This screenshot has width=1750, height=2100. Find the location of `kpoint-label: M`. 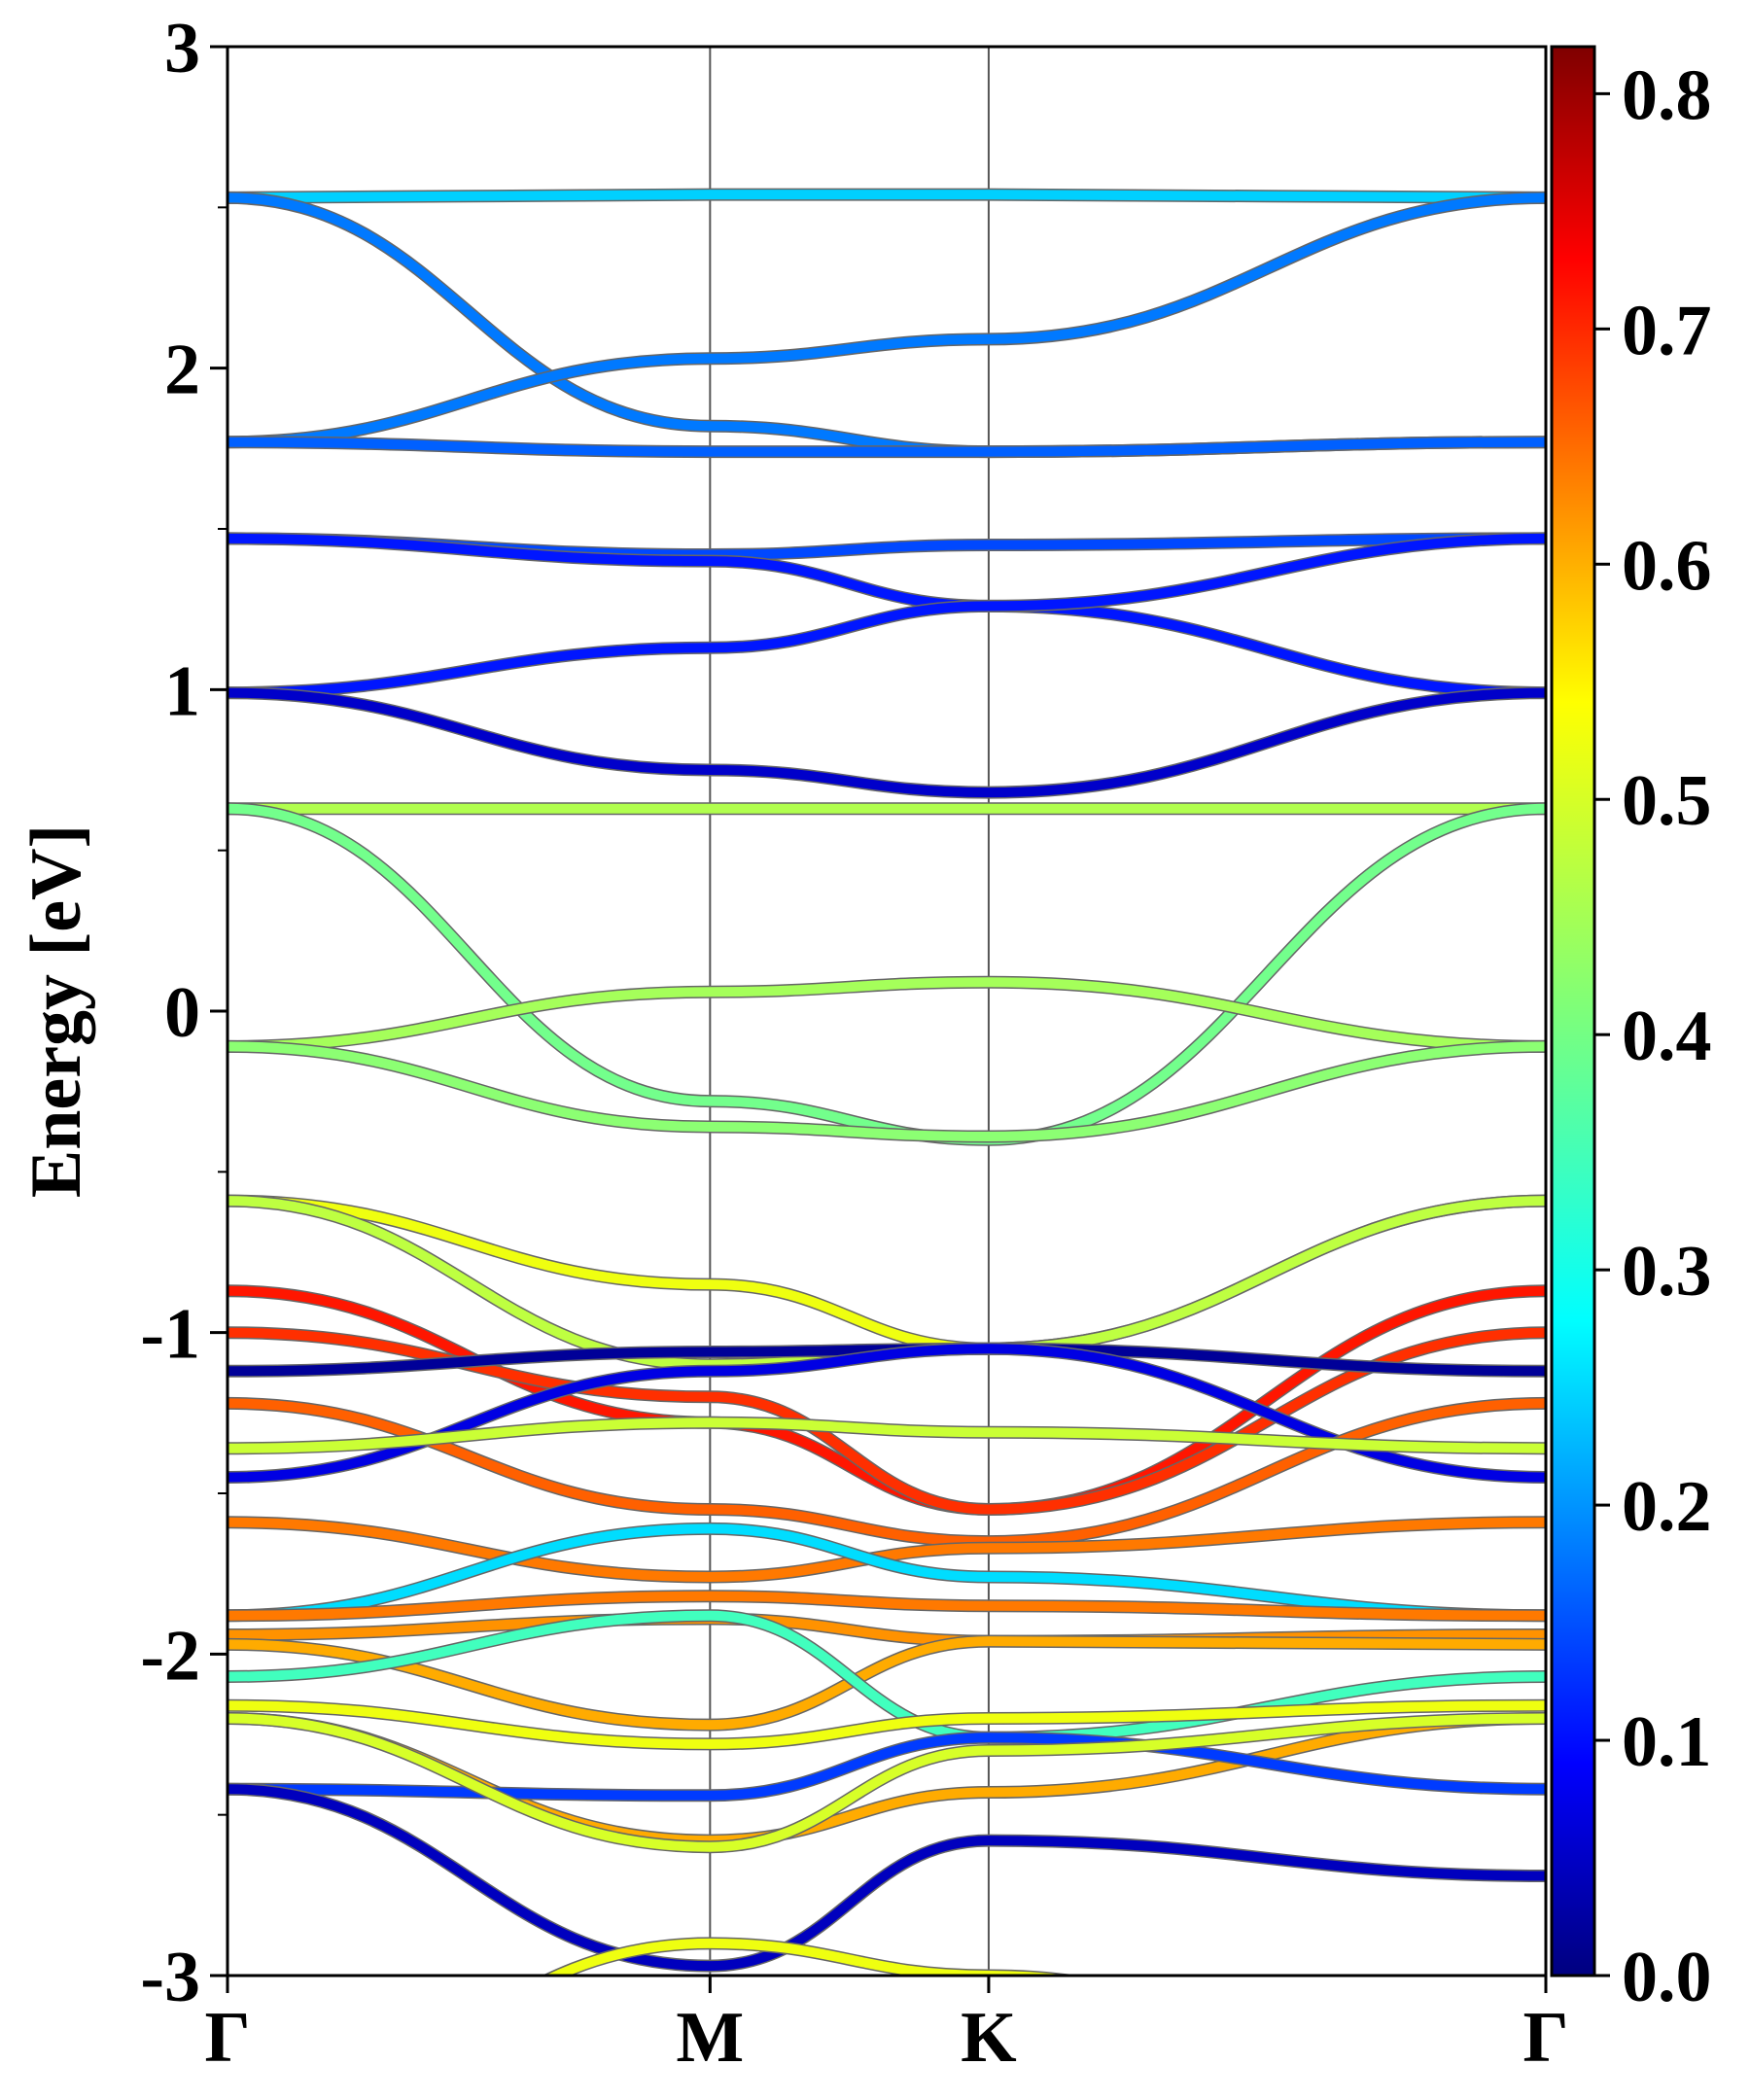

kpoint-label: M is located at coordinates (710, 2038).